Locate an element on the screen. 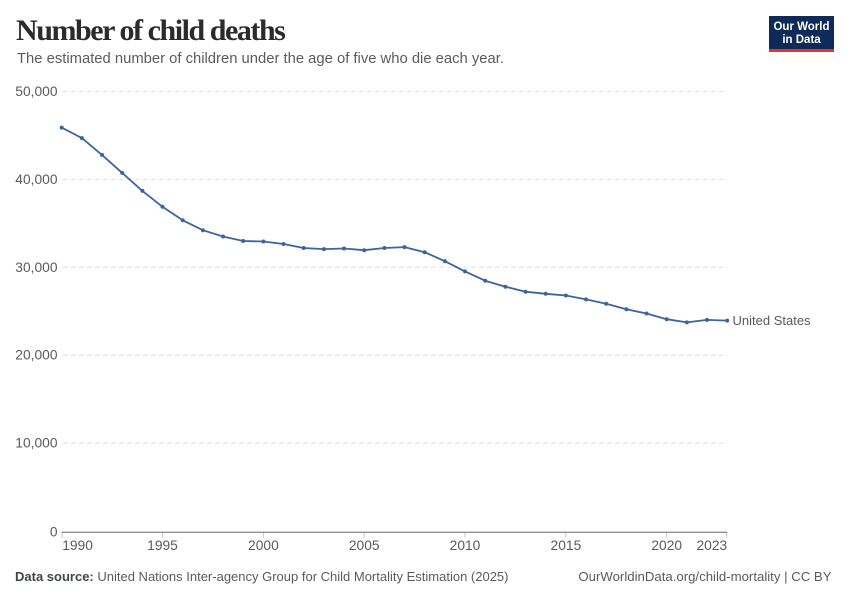 This screenshot has width=850, height=600. svg-text: 2005 is located at coordinates (364, 545).